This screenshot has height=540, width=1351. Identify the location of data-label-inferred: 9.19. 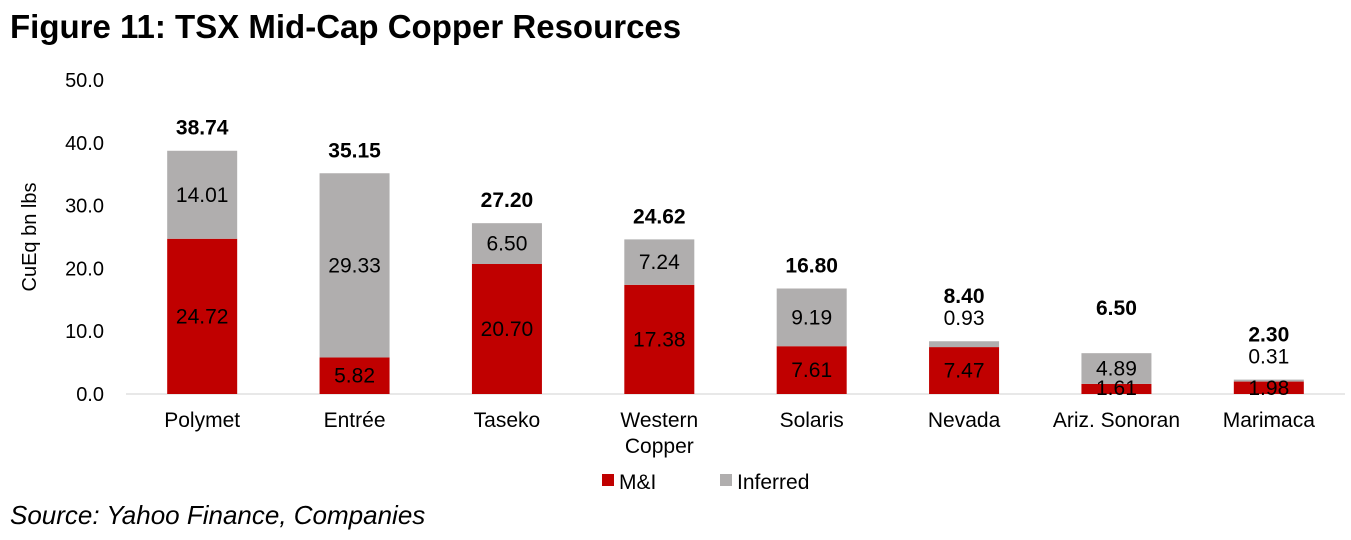
(811, 317).